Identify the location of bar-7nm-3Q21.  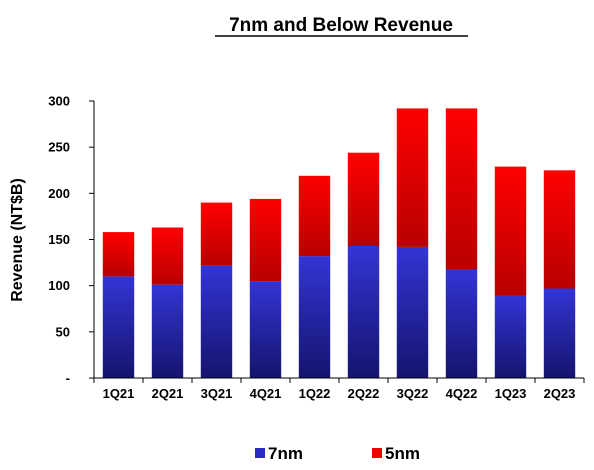
(216, 321).